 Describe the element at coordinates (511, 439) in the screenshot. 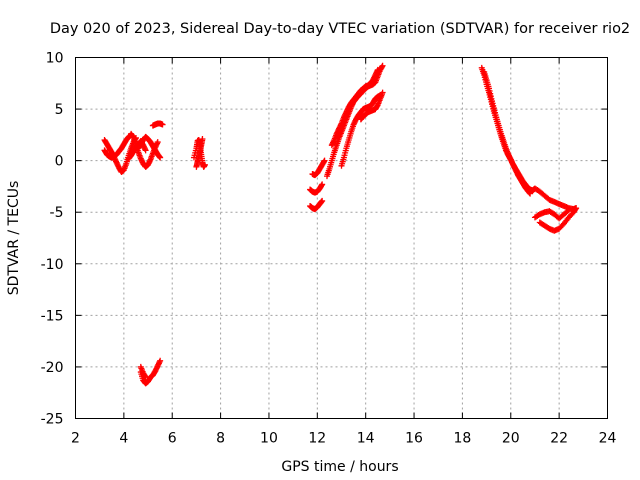

I see `x-tick-label: 20` at that location.